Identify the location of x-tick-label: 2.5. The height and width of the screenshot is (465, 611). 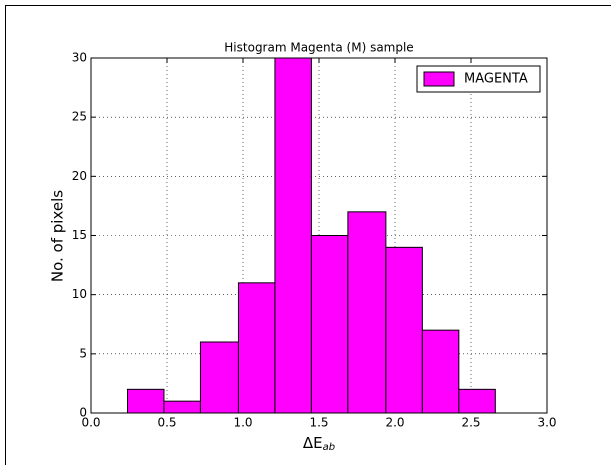
(470, 423).